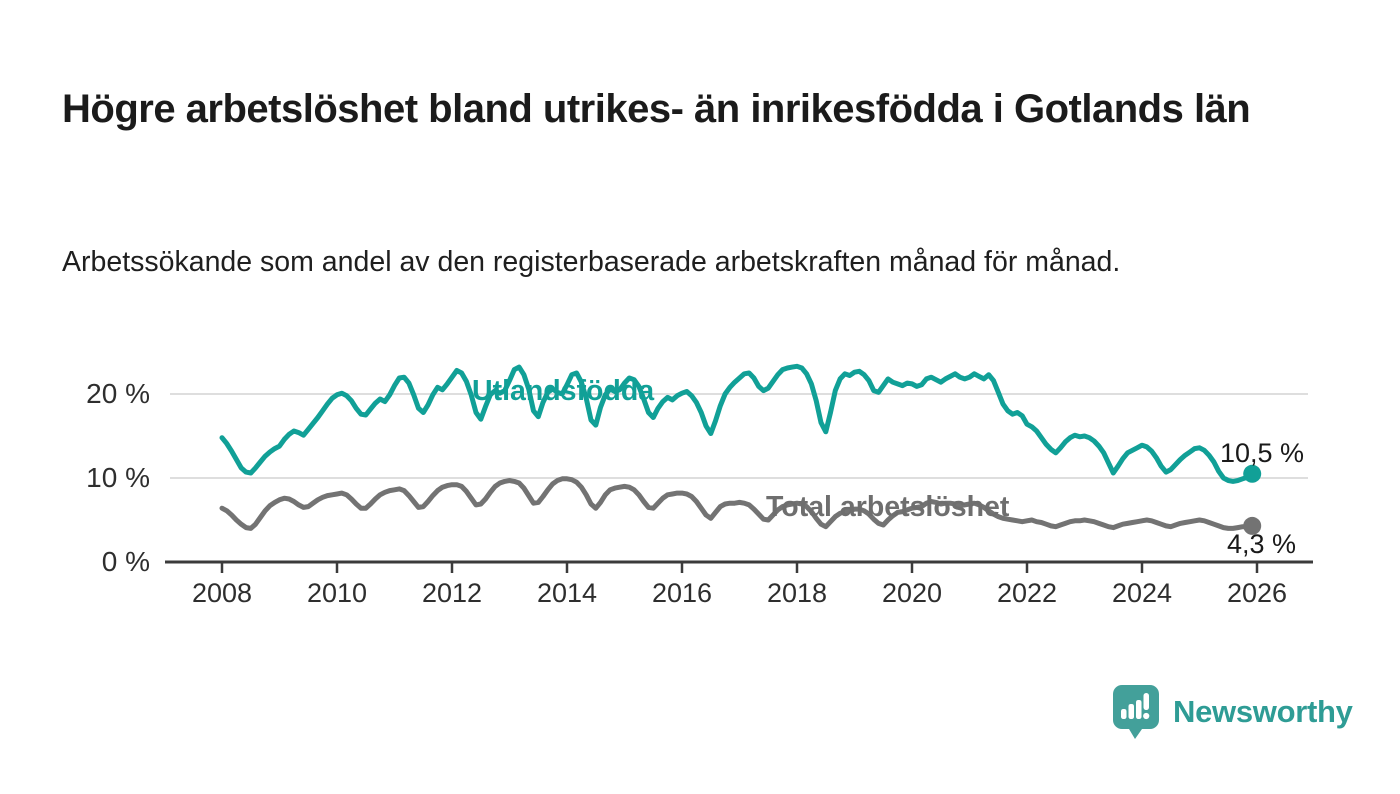 Image resolution: width=1400 pixels, height=794 pixels. I want to click on x-tick-label: 2022, so click(1027, 593).